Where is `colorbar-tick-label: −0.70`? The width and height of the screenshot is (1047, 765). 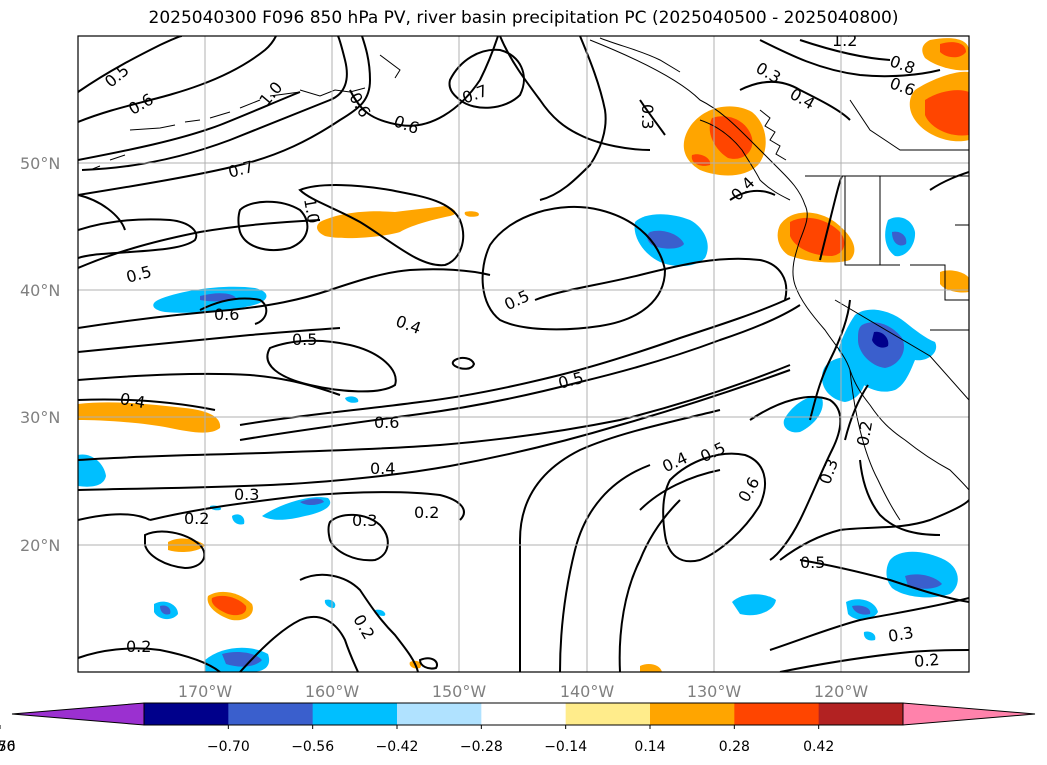 colorbar-tick-label: −0.70 is located at coordinates (228, 747).